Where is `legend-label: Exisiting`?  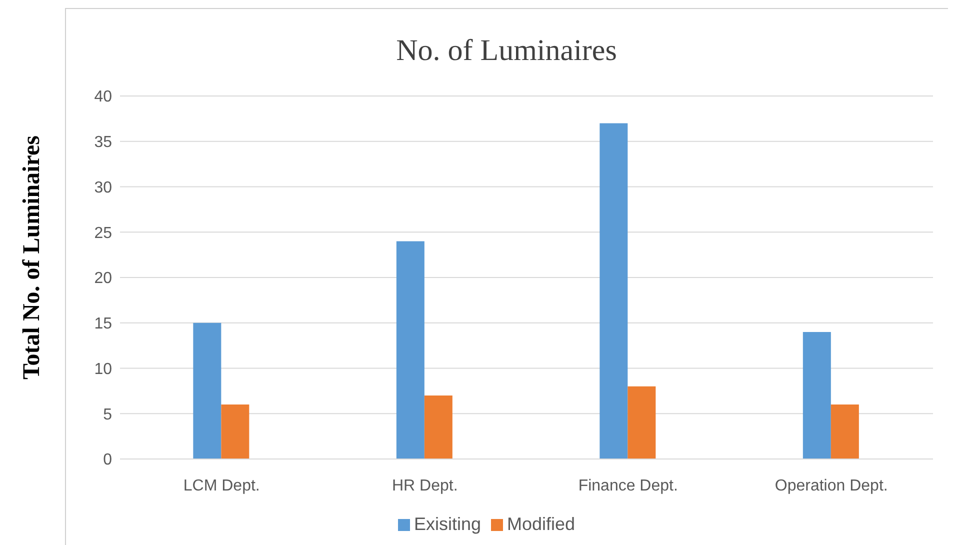
legend-label: Exisiting is located at coordinates (447, 524).